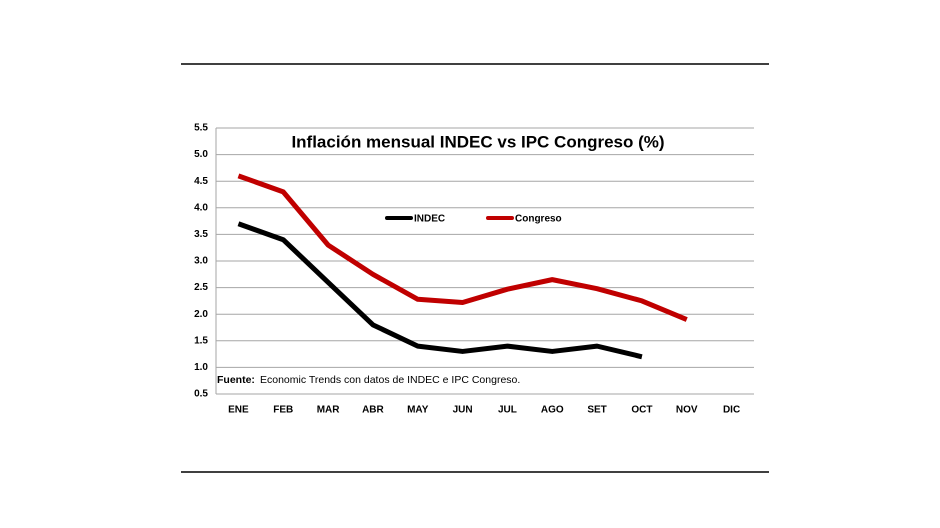 The image size is (940, 528). Describe the element at coordinates (201, 154) in the screenshot. I see `y-tick-label: 5.0` at that location.